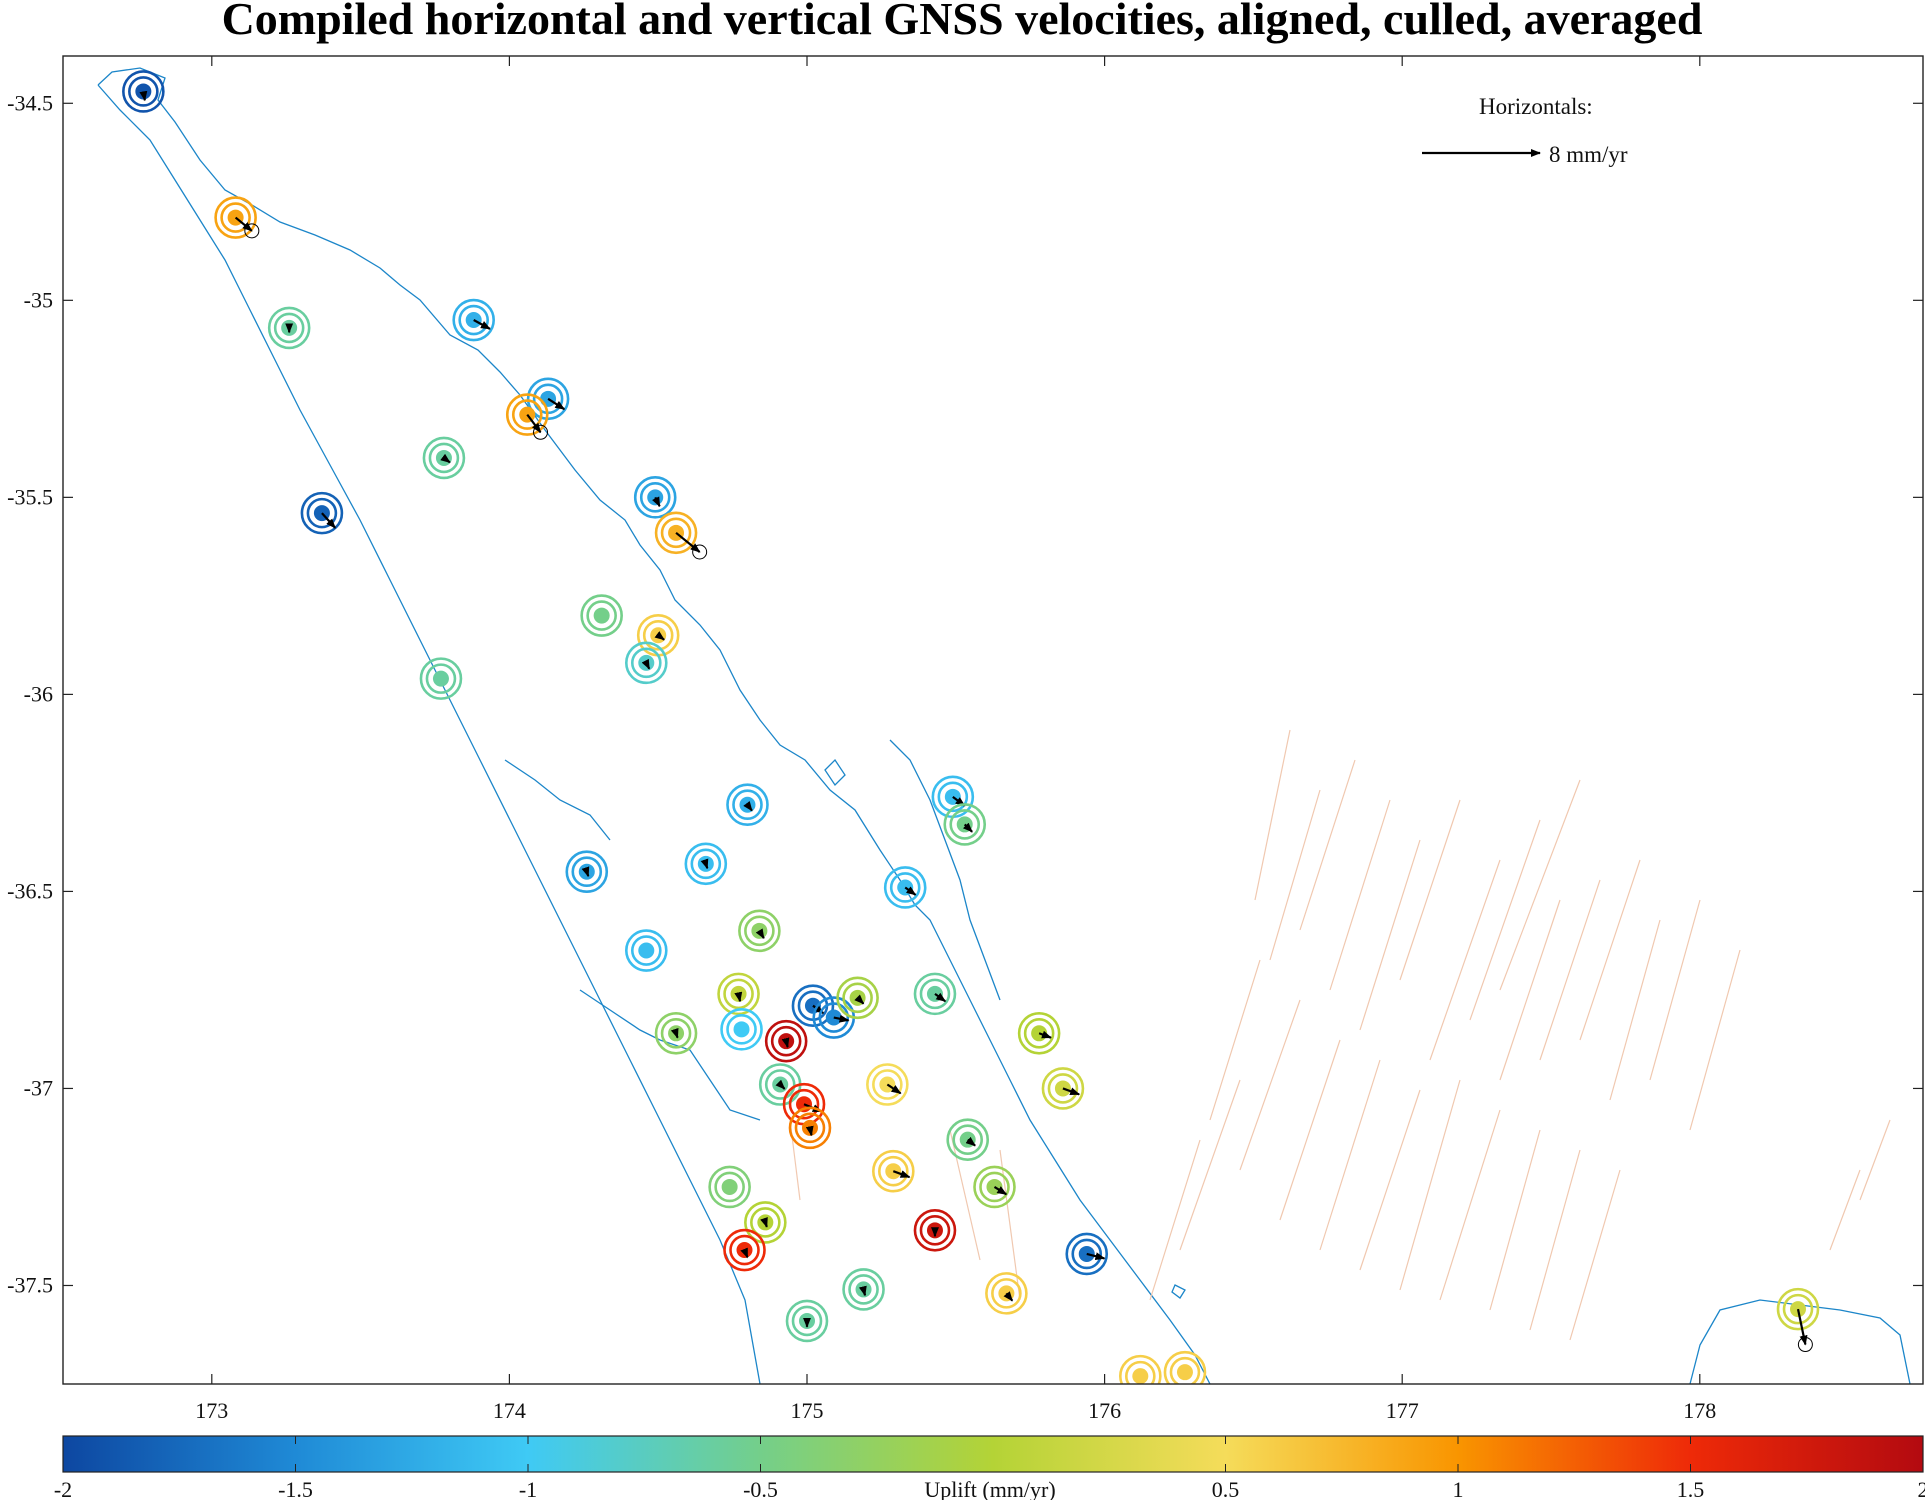  I want to click on uplift-colorbar: -2 -1.5 -1 -0.5 0.5 1 1.5 2 Uplift (mm/yr), so click(989, 1467).